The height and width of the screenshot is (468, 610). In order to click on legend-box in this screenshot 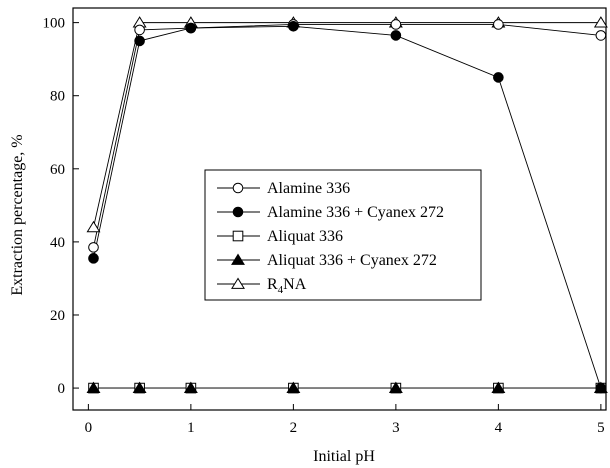, I will do `click(343, 235)`.